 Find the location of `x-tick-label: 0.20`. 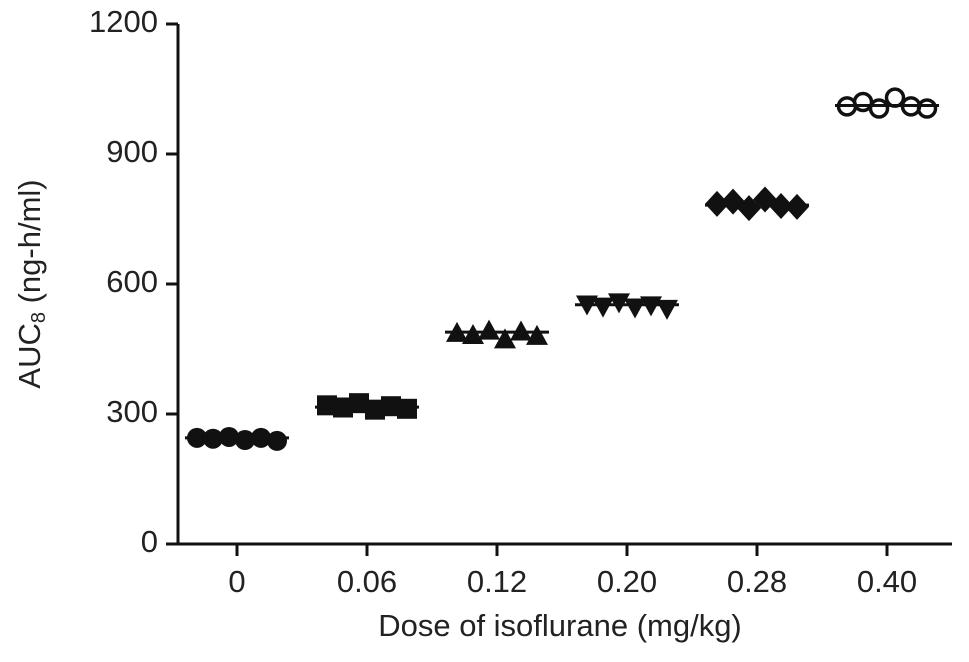

x-tick-label: 0.20 is located at coordinates (627, 581).